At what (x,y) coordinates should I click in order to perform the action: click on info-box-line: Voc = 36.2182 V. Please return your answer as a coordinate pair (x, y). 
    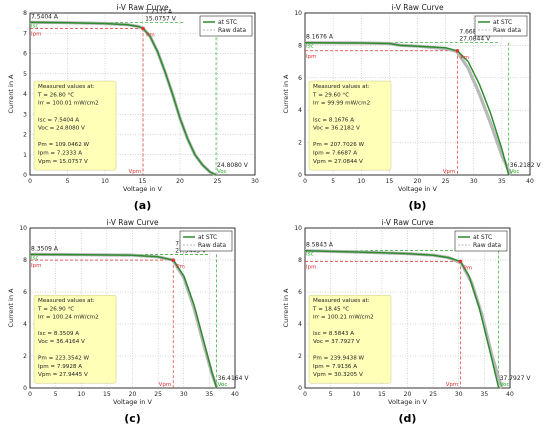
    Looking at the image, I should click on (336, 129).